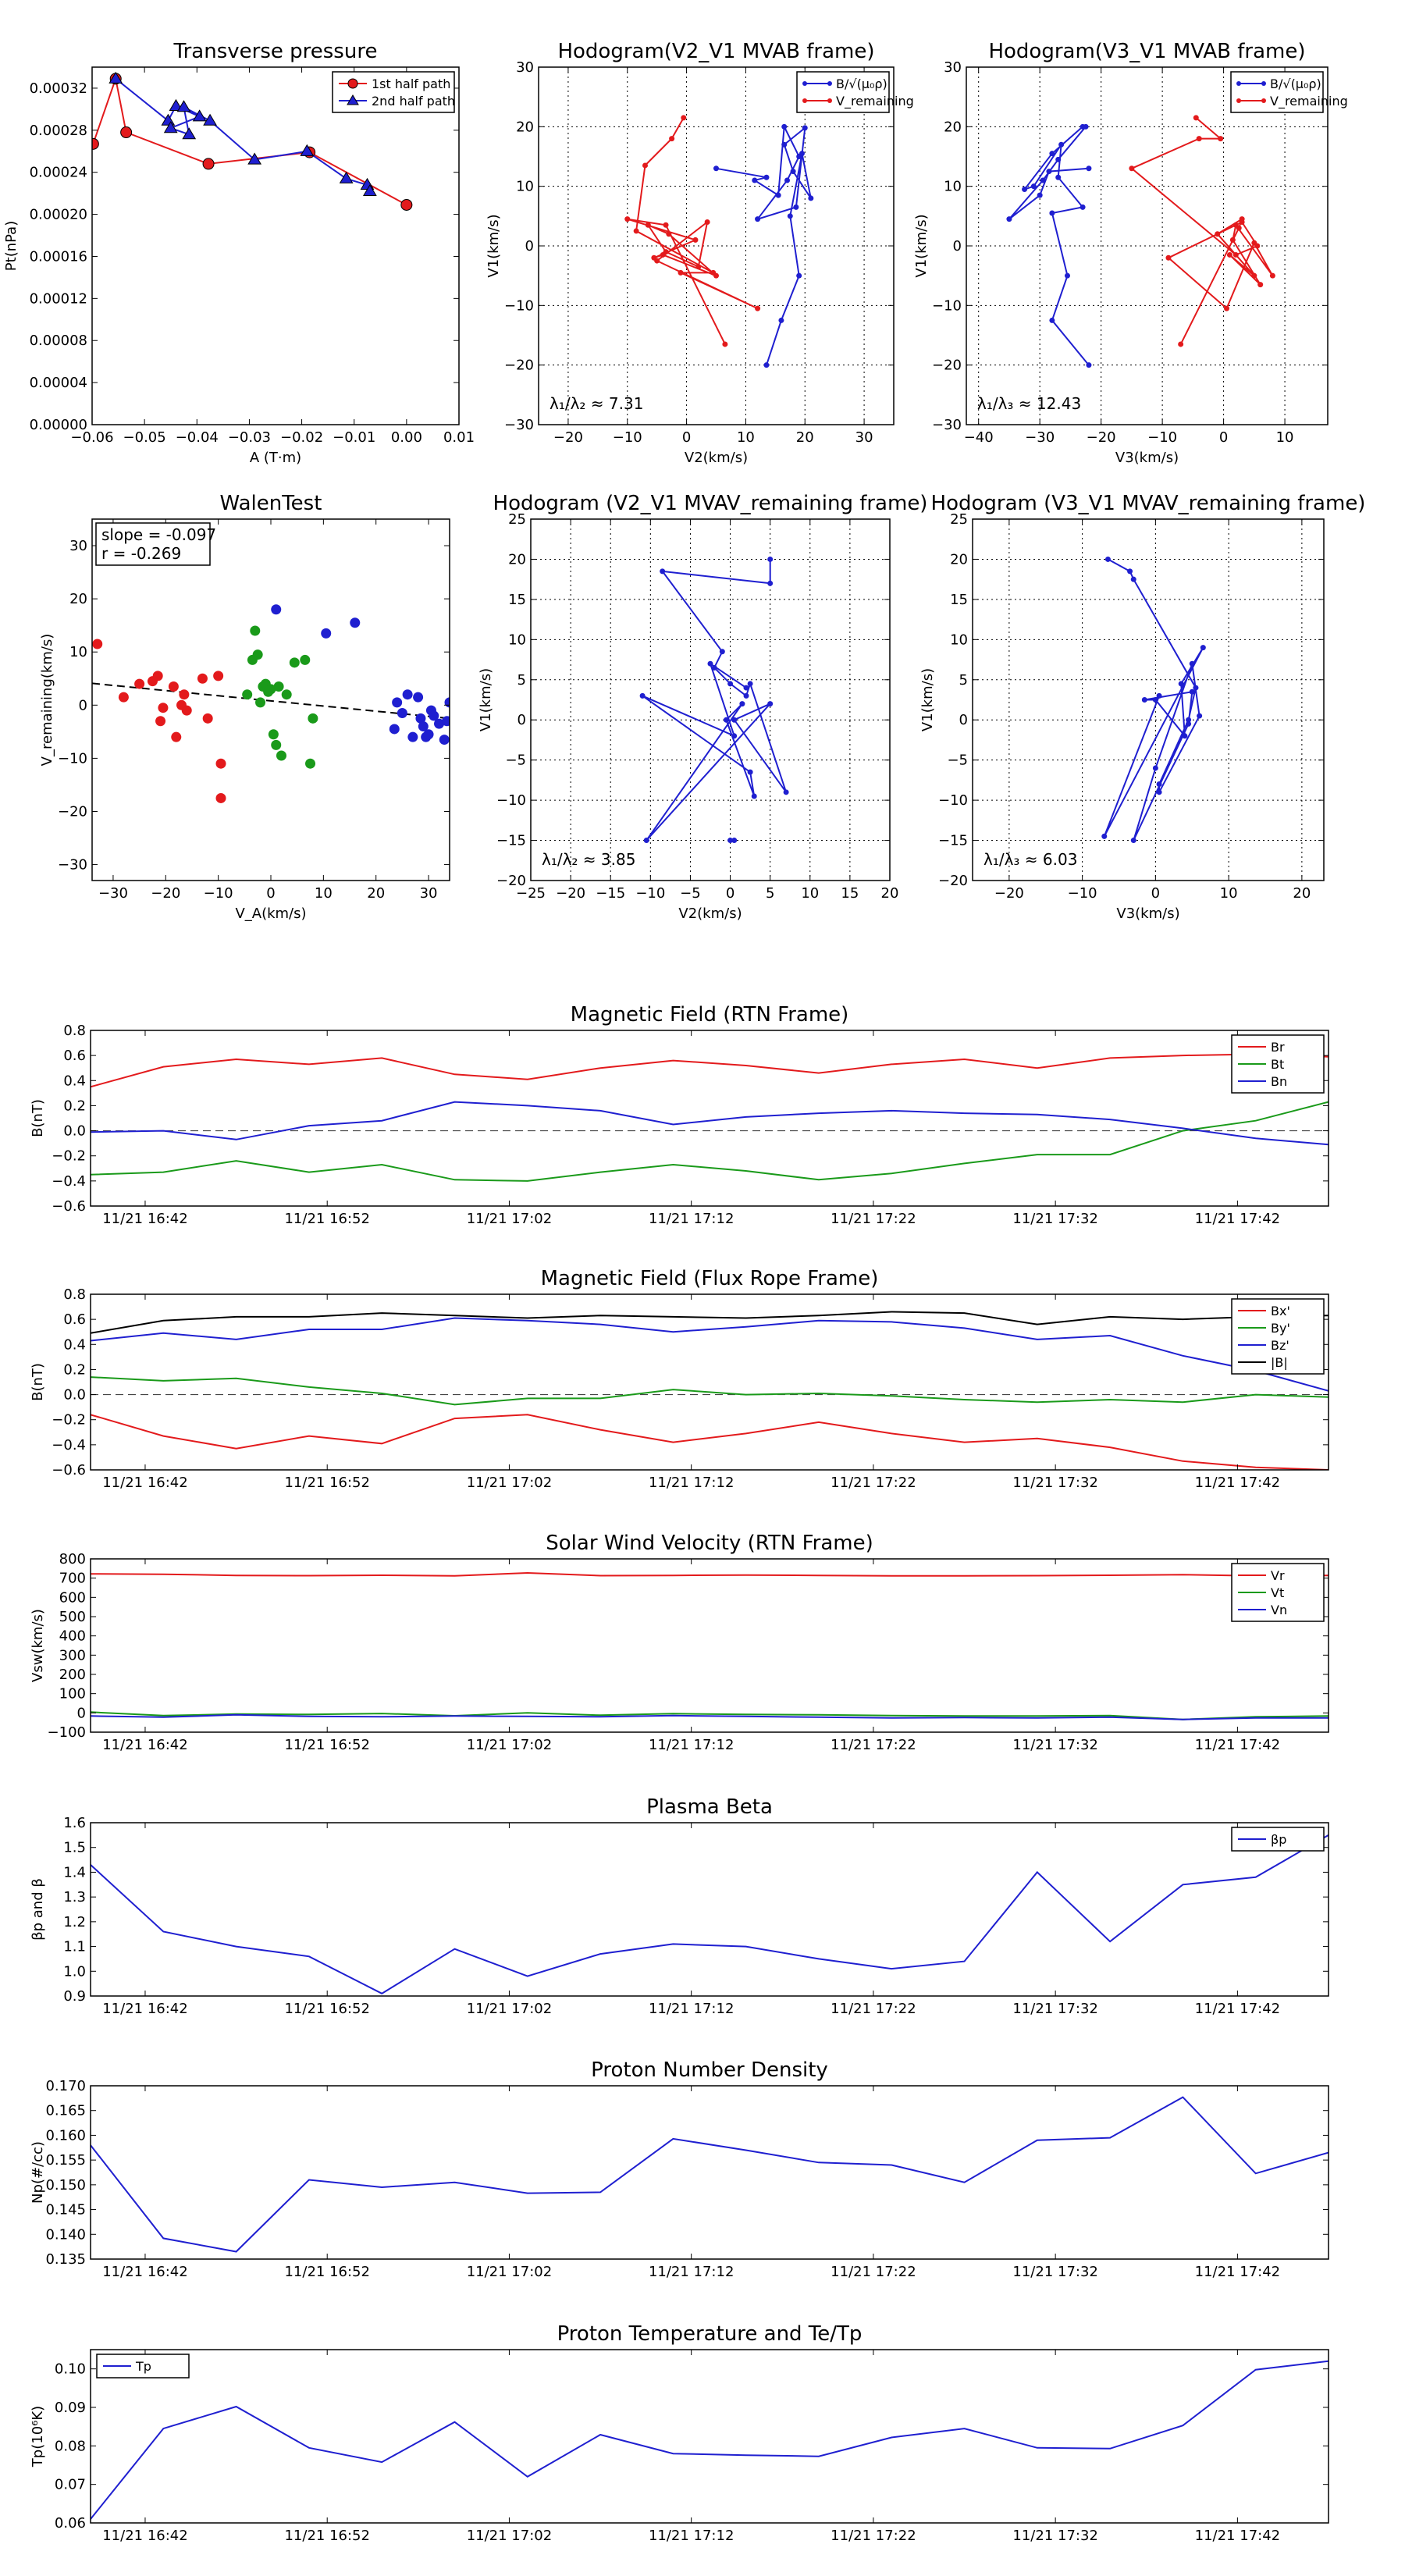 This screenshot has width=1405, height=2576. What do you see at coordinates (764, 245) in the screenshot?
I see `series-line-B/√(μ₀ρ)` at bounding box center [764, 245].